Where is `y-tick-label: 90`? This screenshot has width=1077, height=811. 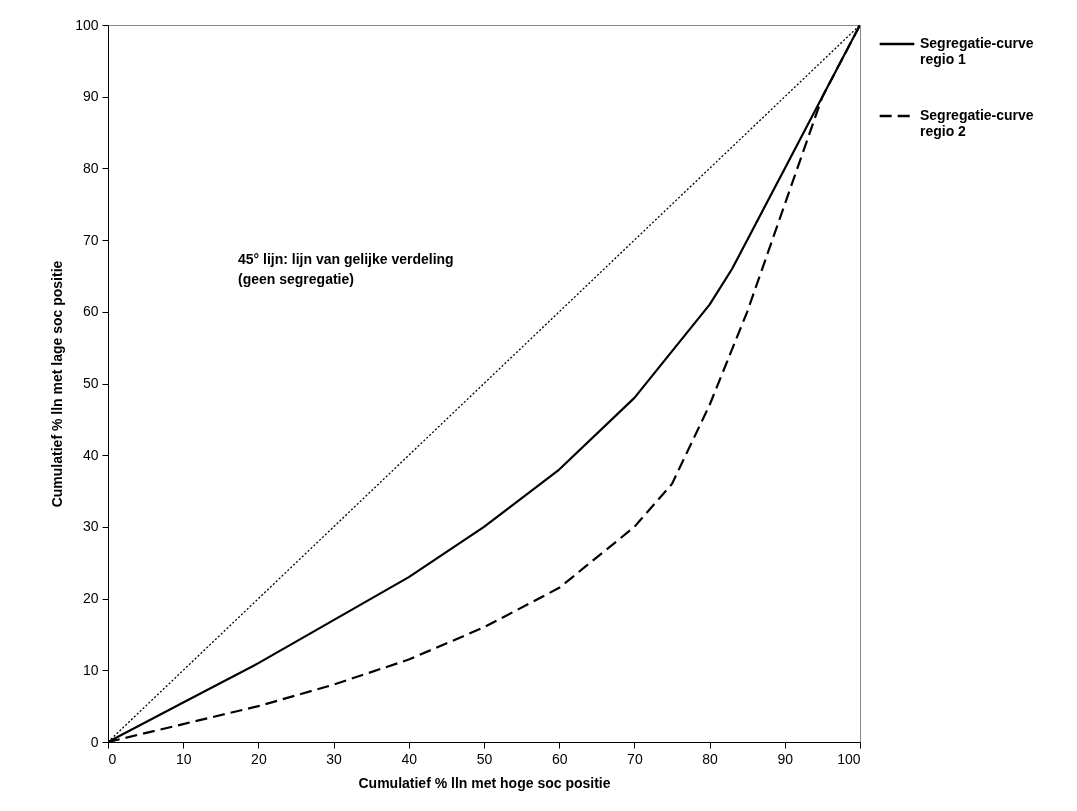
y-tick-label: 90 is located at coordinates (90, 96).